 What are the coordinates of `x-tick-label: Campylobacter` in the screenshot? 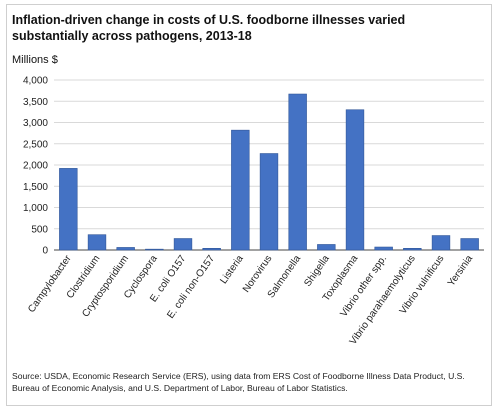 It's located at (50, 284).